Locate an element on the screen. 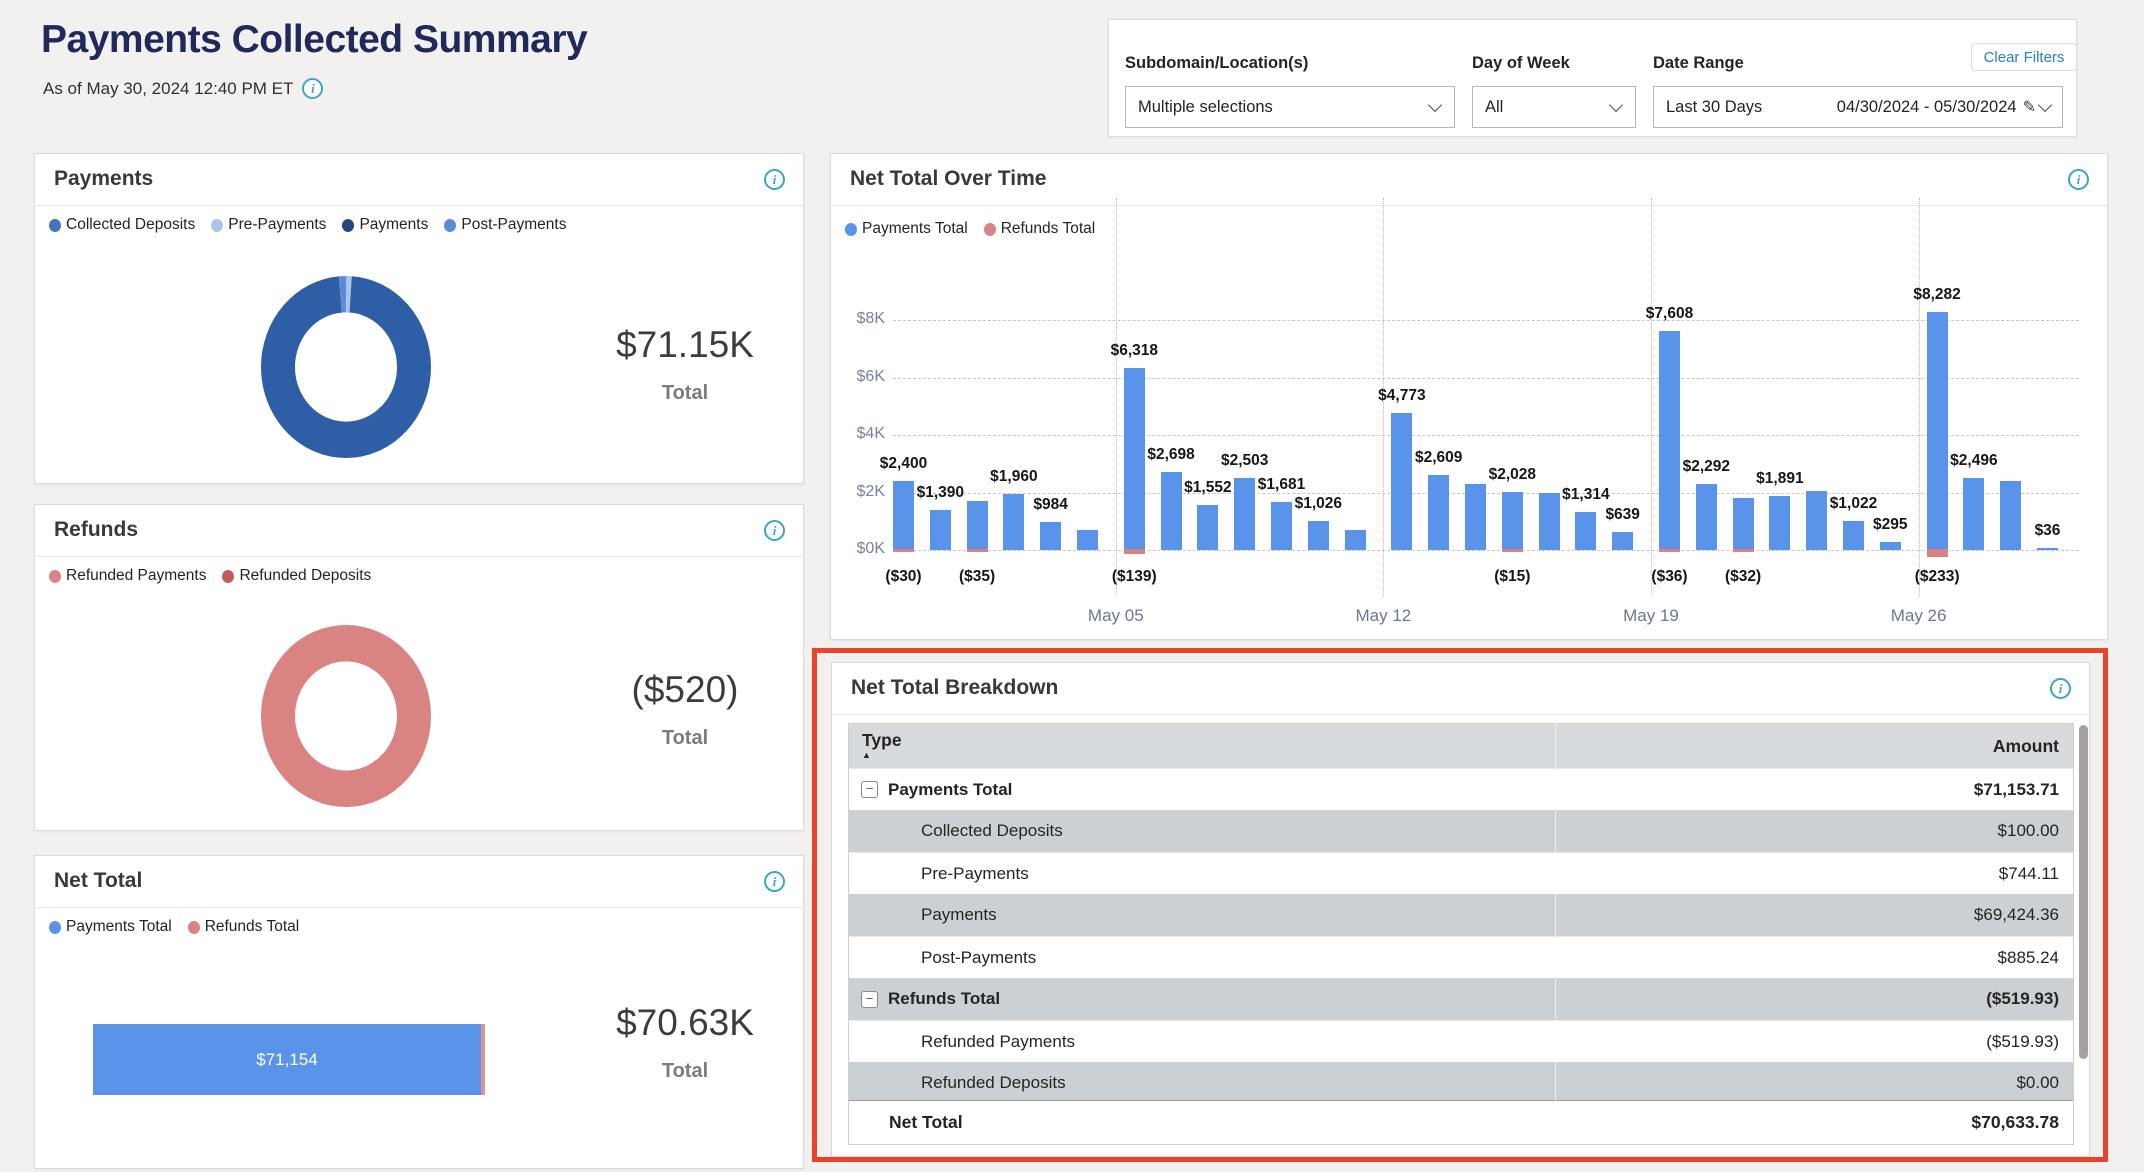 The width and height of the screenshot is (2144, 1172). date-range-value: 04/30/2024 - 05/30/2024 is located at coordinates (1926, 106).